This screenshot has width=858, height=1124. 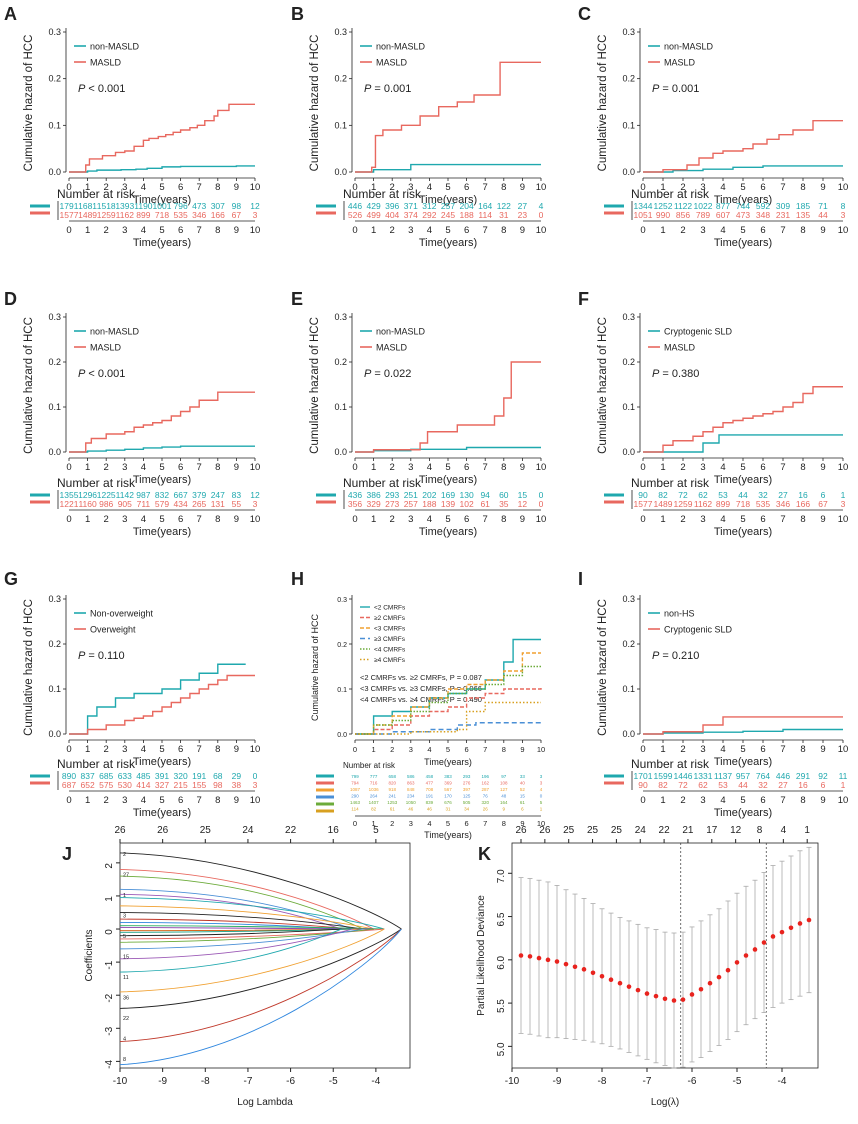 What do you see at coordinates (382, 194) in the screenshot?
I see `risk-title: Number at risk` at bounding box center [382, 194].